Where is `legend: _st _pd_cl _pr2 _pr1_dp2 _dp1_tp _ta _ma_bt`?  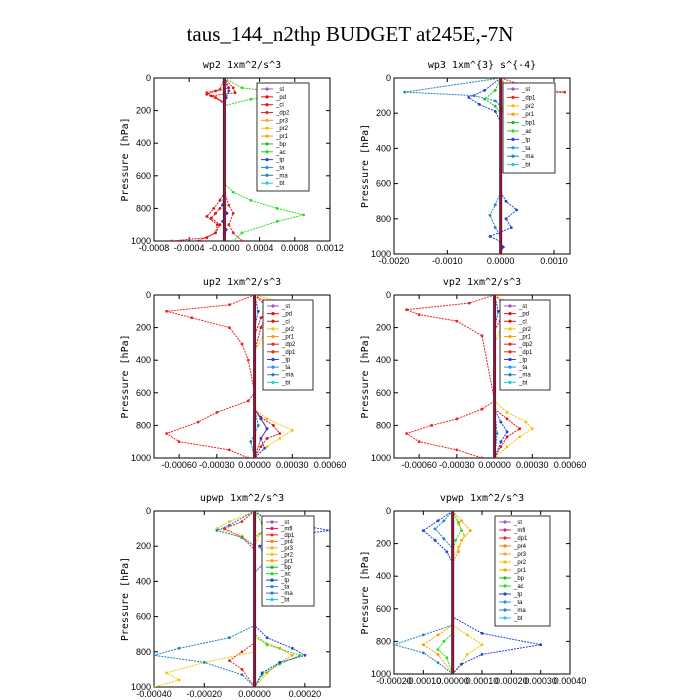
legend: _st _pd_cl _pr2 _pr1_dp2 _dp1_tp _ta _ma_bt is located at coordinates (288, 345).